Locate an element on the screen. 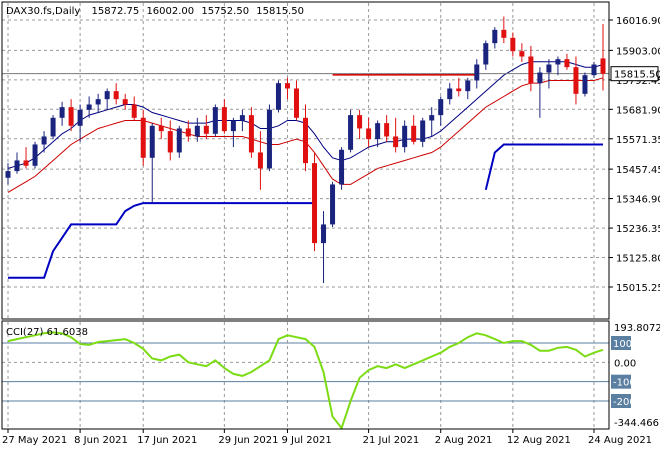 The height and width of the screenshot is (450, 660). time-tick-label: 9 Jul 2021 is located at coordinates (306, 440).